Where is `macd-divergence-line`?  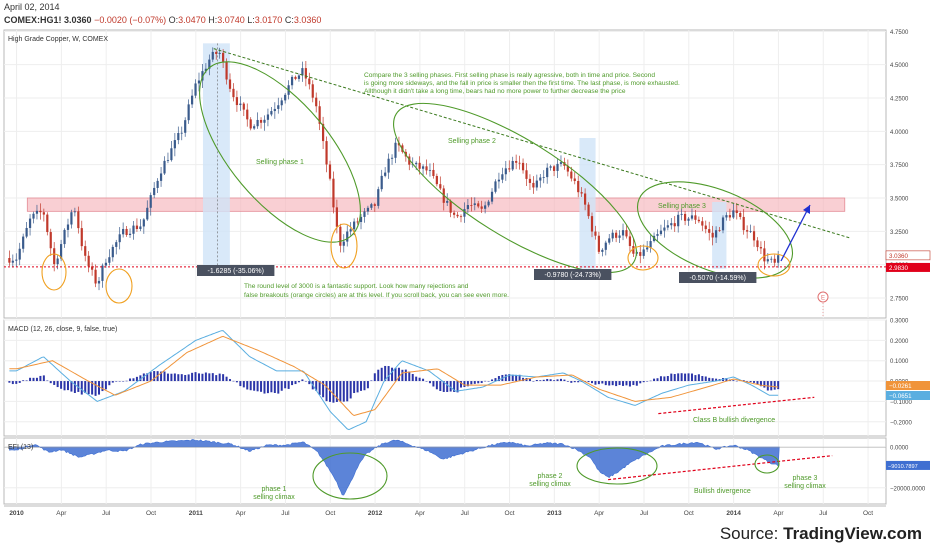
macd-divergence-line is located at coordinates (736, 405).